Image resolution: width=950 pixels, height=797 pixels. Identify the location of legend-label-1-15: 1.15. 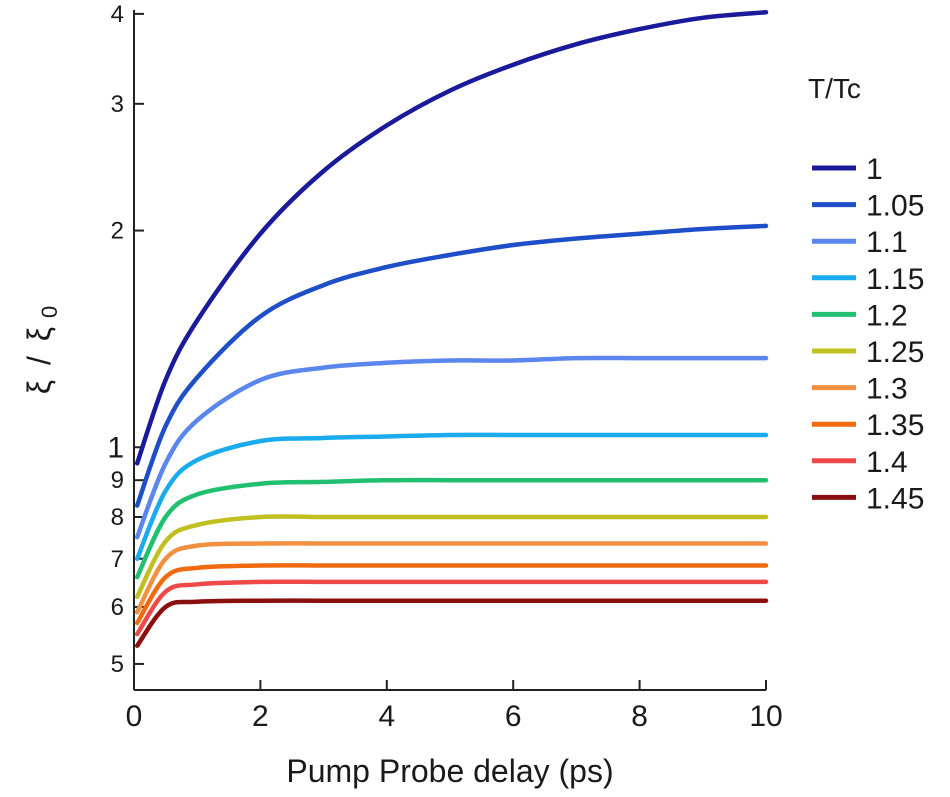
(895, 279).